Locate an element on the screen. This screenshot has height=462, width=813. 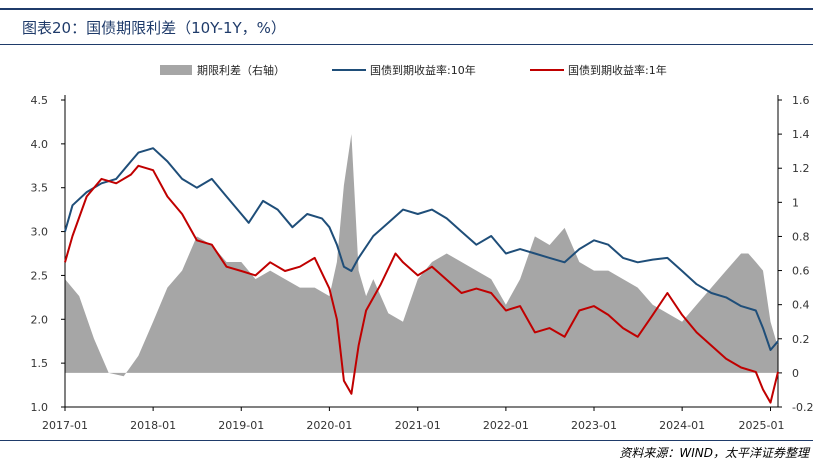
right-tick-label: 1.2 is located at coordinates (801, 168).